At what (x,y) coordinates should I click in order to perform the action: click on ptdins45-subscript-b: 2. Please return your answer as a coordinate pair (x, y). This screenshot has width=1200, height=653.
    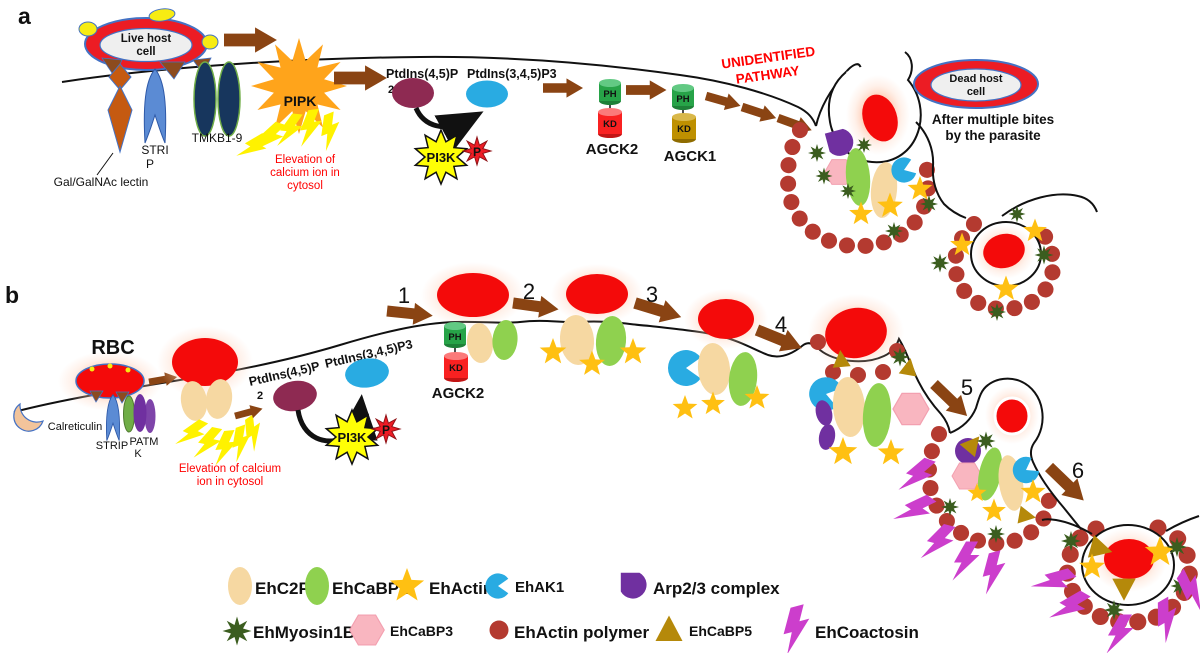
    Looking at the image, I should click on (260, 396).